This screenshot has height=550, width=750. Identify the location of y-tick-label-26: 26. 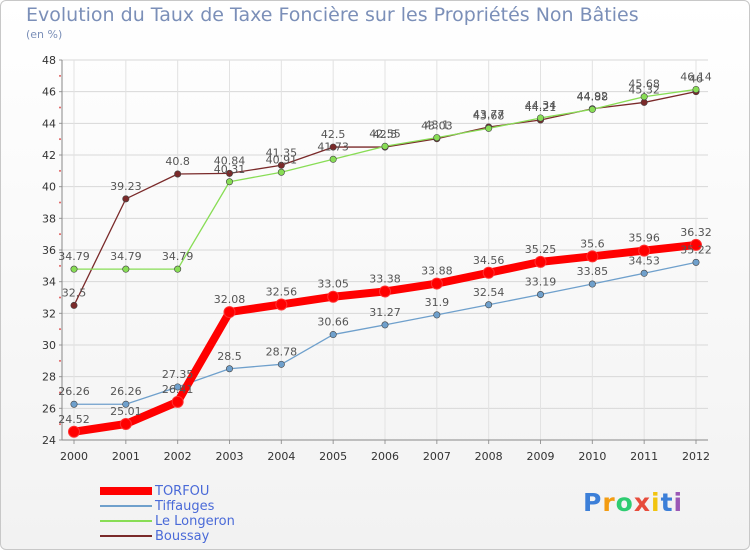
(49, 408).